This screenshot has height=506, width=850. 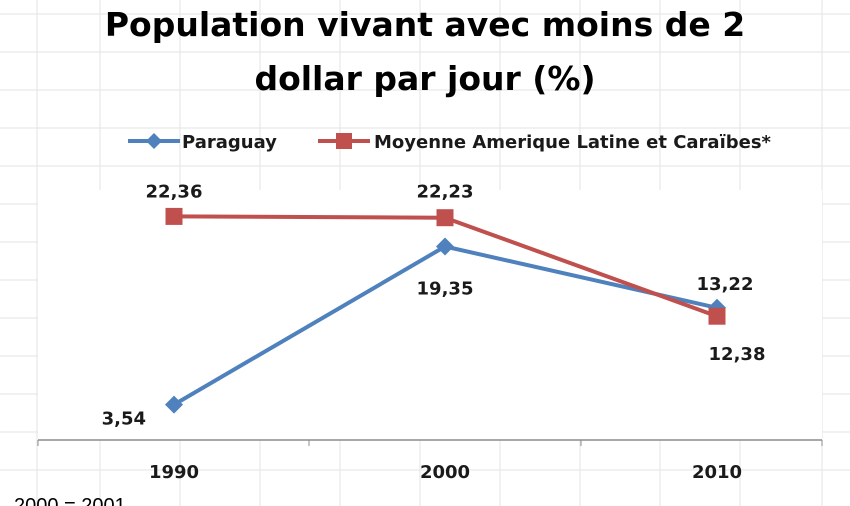 What do you see at coordinates (717, 316) in the screenshot?
I see `point-marker-1-2010` at bounding box center [717, 316].